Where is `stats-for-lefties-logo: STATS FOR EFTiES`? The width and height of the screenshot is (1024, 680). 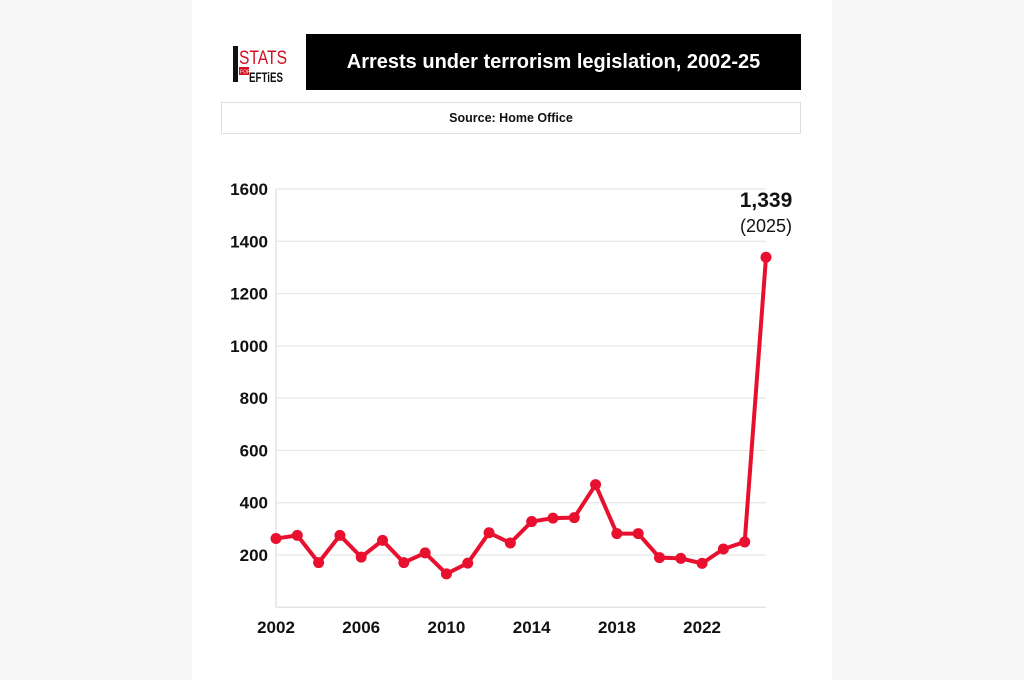
stats-for-lefties-logo: STATS FOR EFTiES is located at coordinates (260, 65).